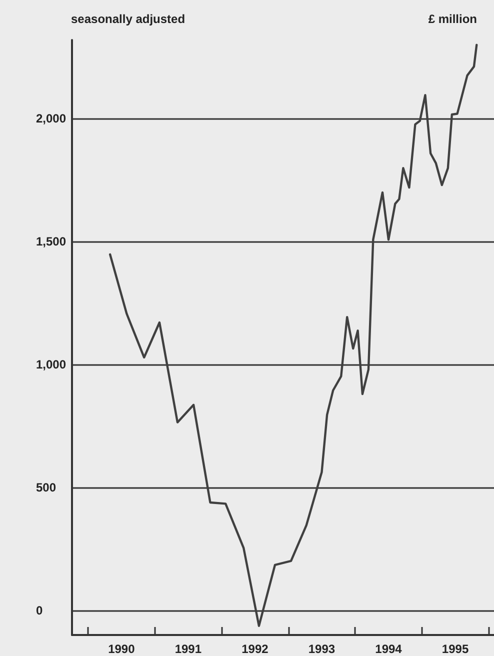  I want to click on y-axis-title: £ million, so click(453, 19).